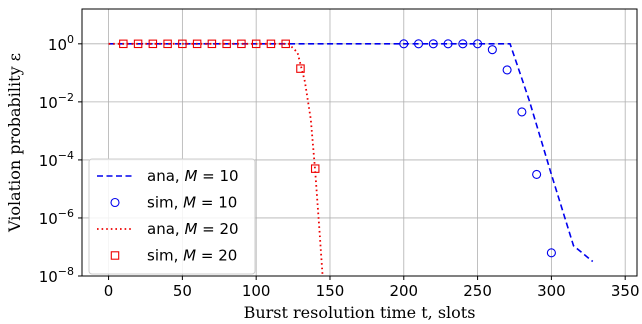 This screenshot has width=642, height=324. What do you see at coordinates (14, 143) in the screenshot?
I see `y-axis-label: Violation probability ε` at bounding box center [14, 143].